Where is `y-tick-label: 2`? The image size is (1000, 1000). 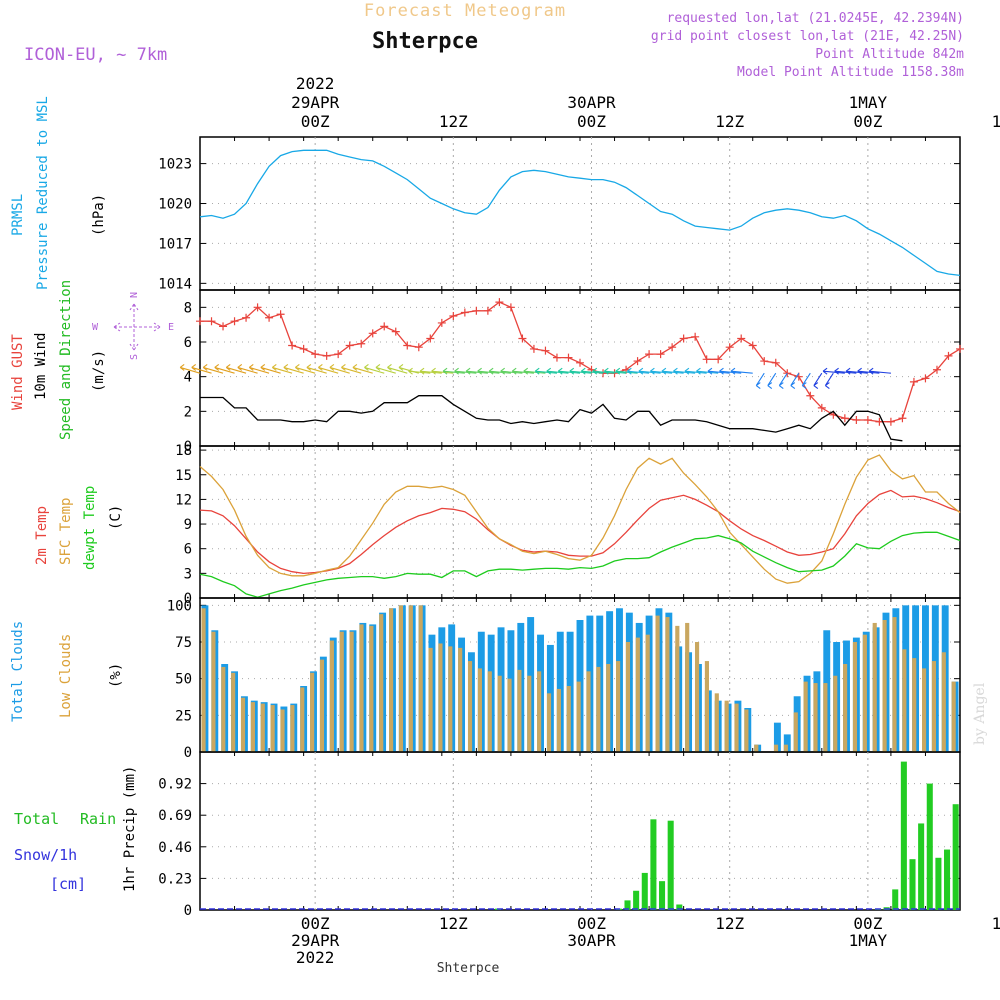 y-tick-label: 2 is located at coordinates (188, 412).